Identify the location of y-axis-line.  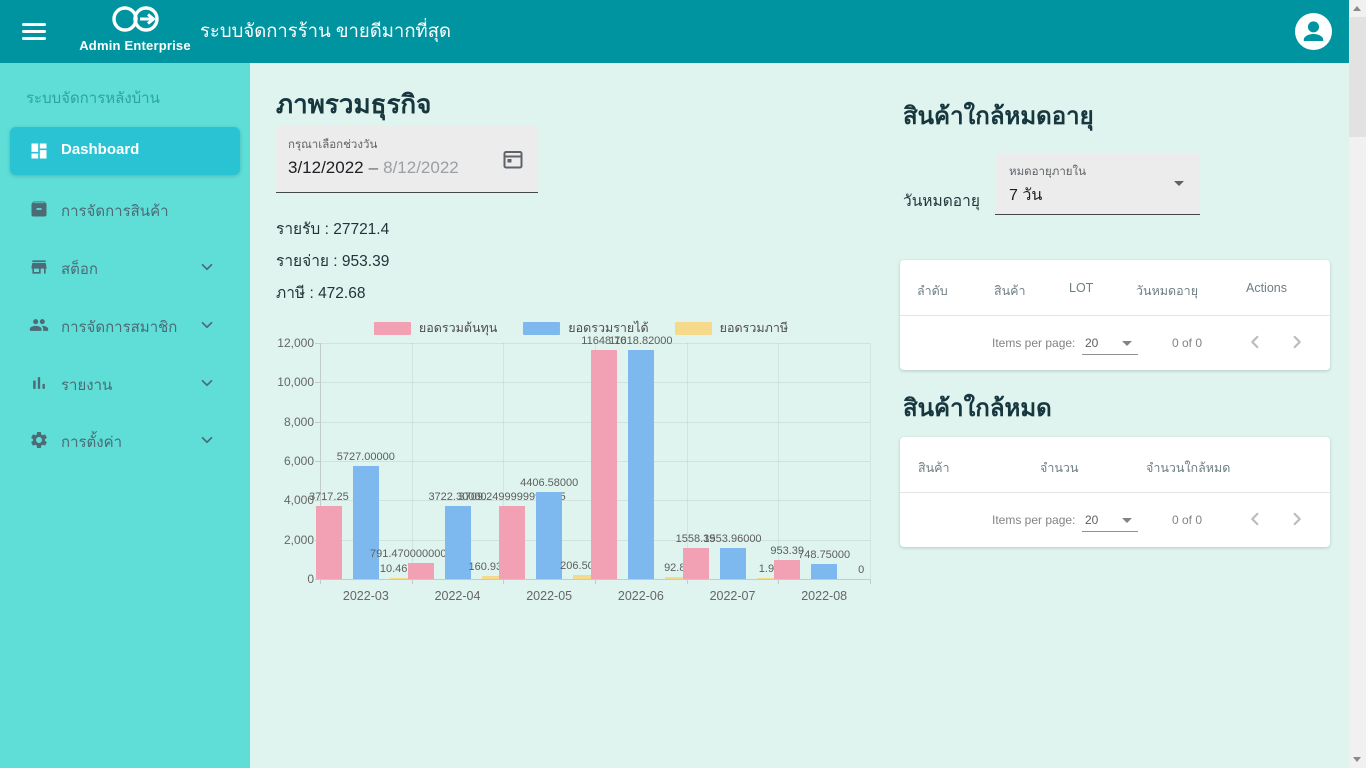
(320, 461).